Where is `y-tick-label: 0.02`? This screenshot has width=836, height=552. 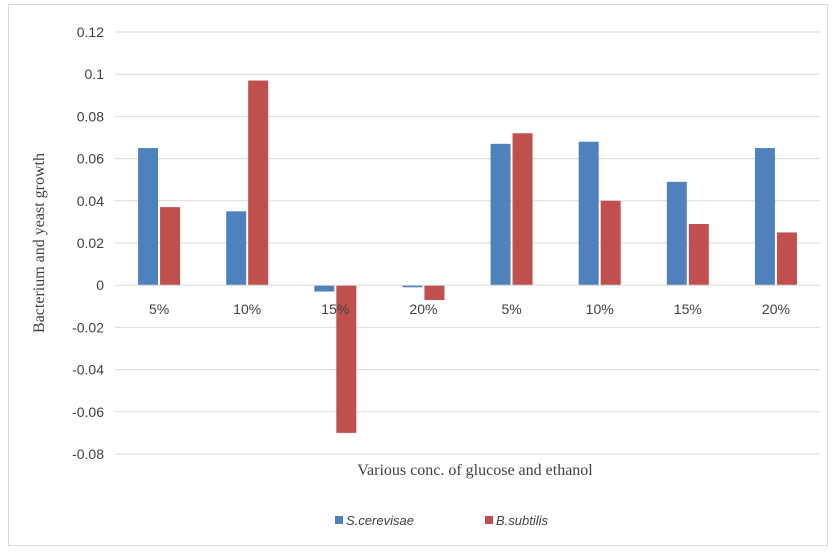 y-tick-label: 0.02 is located at coordinates (90, 243).